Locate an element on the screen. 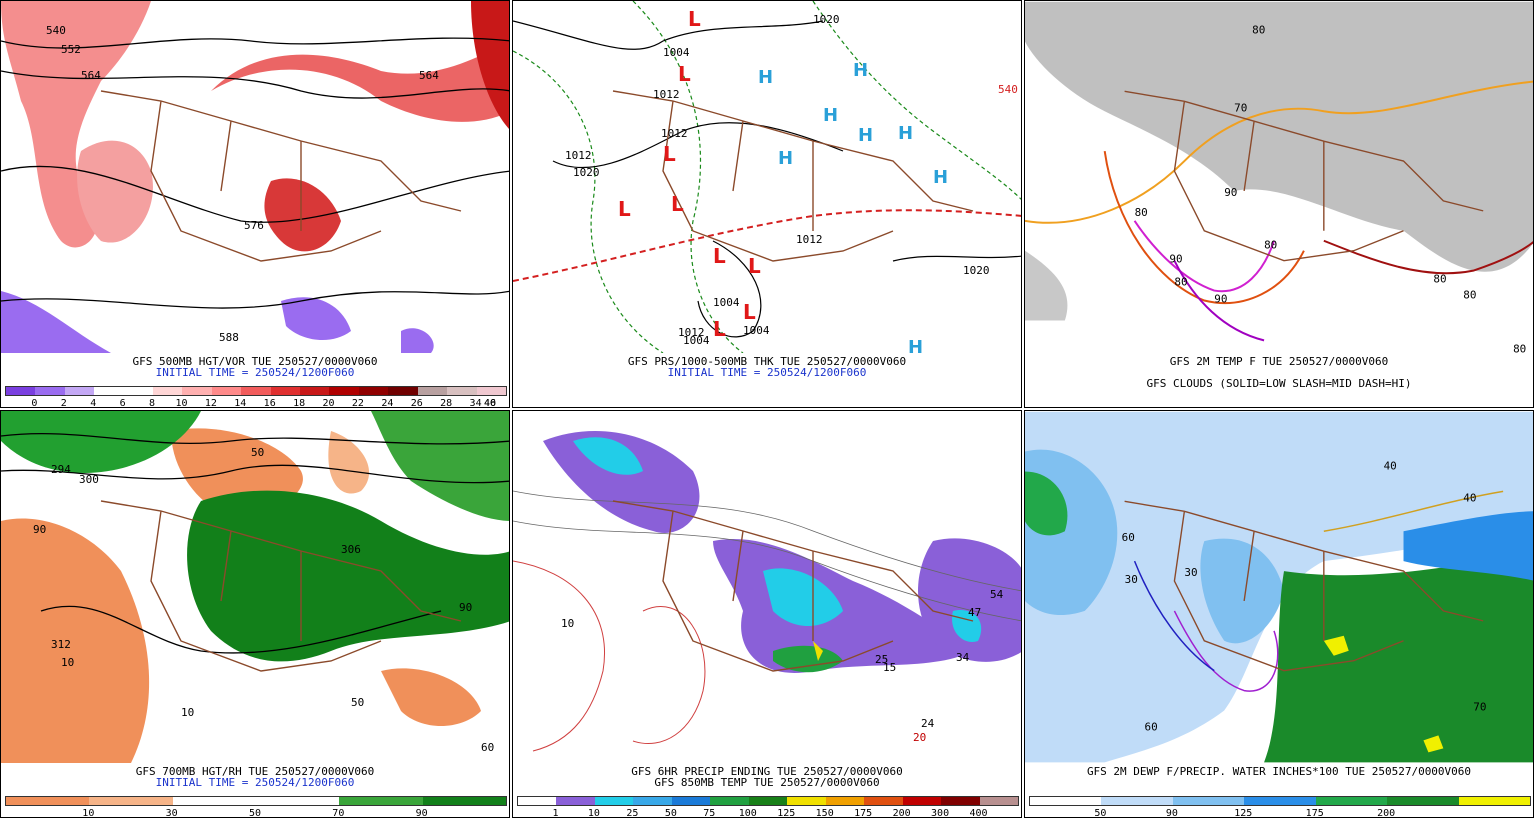  legend-tick-label: 50 is located at coordinates (1100, 813).